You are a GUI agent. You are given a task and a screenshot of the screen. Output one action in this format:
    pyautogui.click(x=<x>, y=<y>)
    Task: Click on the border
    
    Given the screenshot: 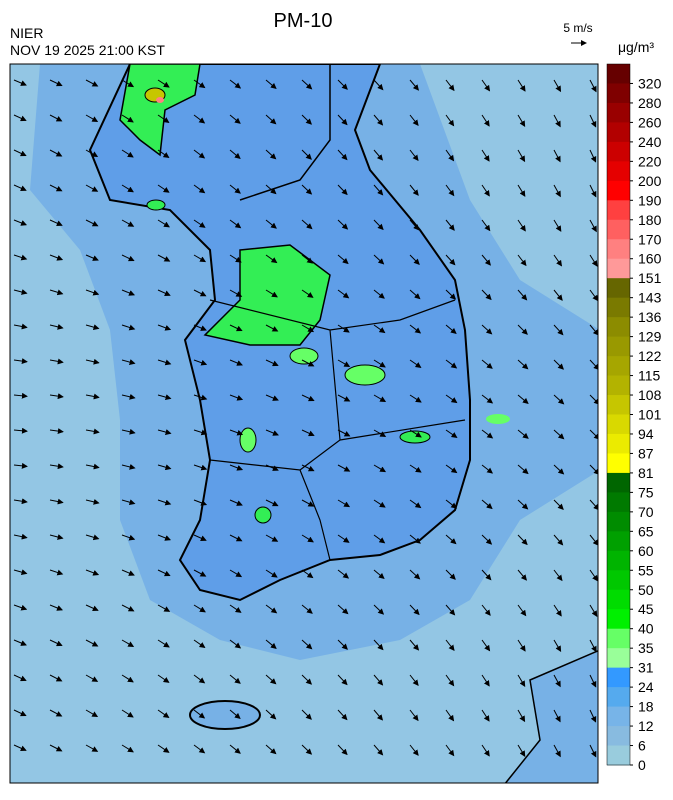 What is the action you would take?
    pyautogui.click(x=337, y=430)
    